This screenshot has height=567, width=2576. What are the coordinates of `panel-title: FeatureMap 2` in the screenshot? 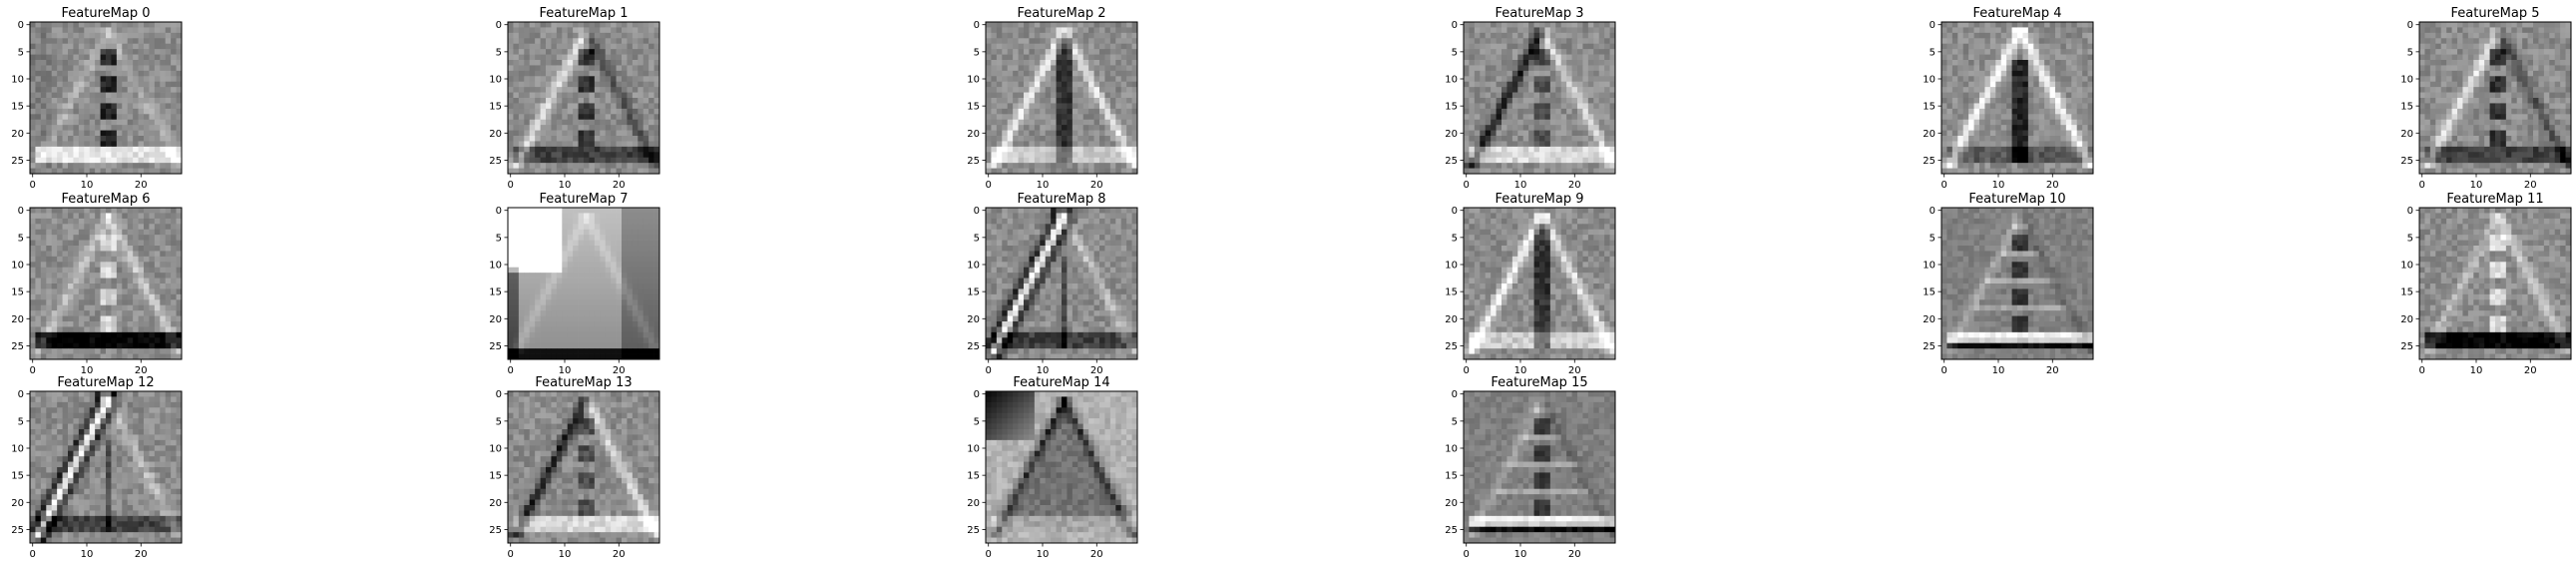 It's located at (1062, 13).